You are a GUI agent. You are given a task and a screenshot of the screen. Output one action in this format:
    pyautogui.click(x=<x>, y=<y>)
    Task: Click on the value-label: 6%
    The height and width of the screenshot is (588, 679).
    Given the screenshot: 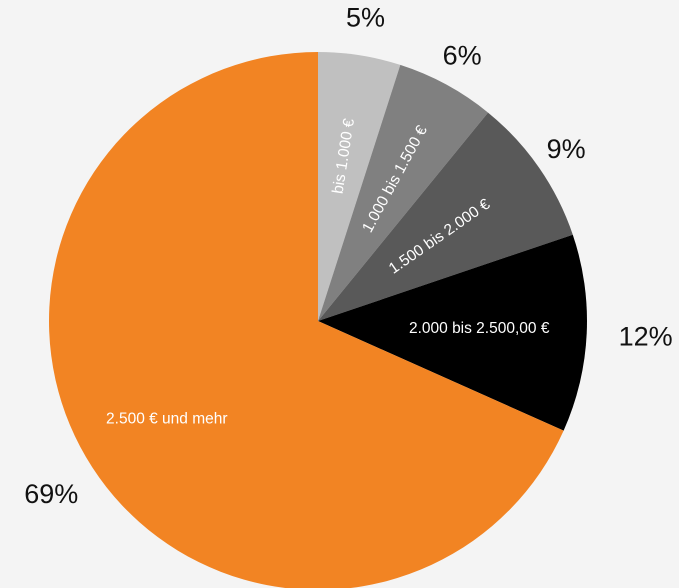 What is the action you would take?
    pyautogui.click(x=462, y=56)
    